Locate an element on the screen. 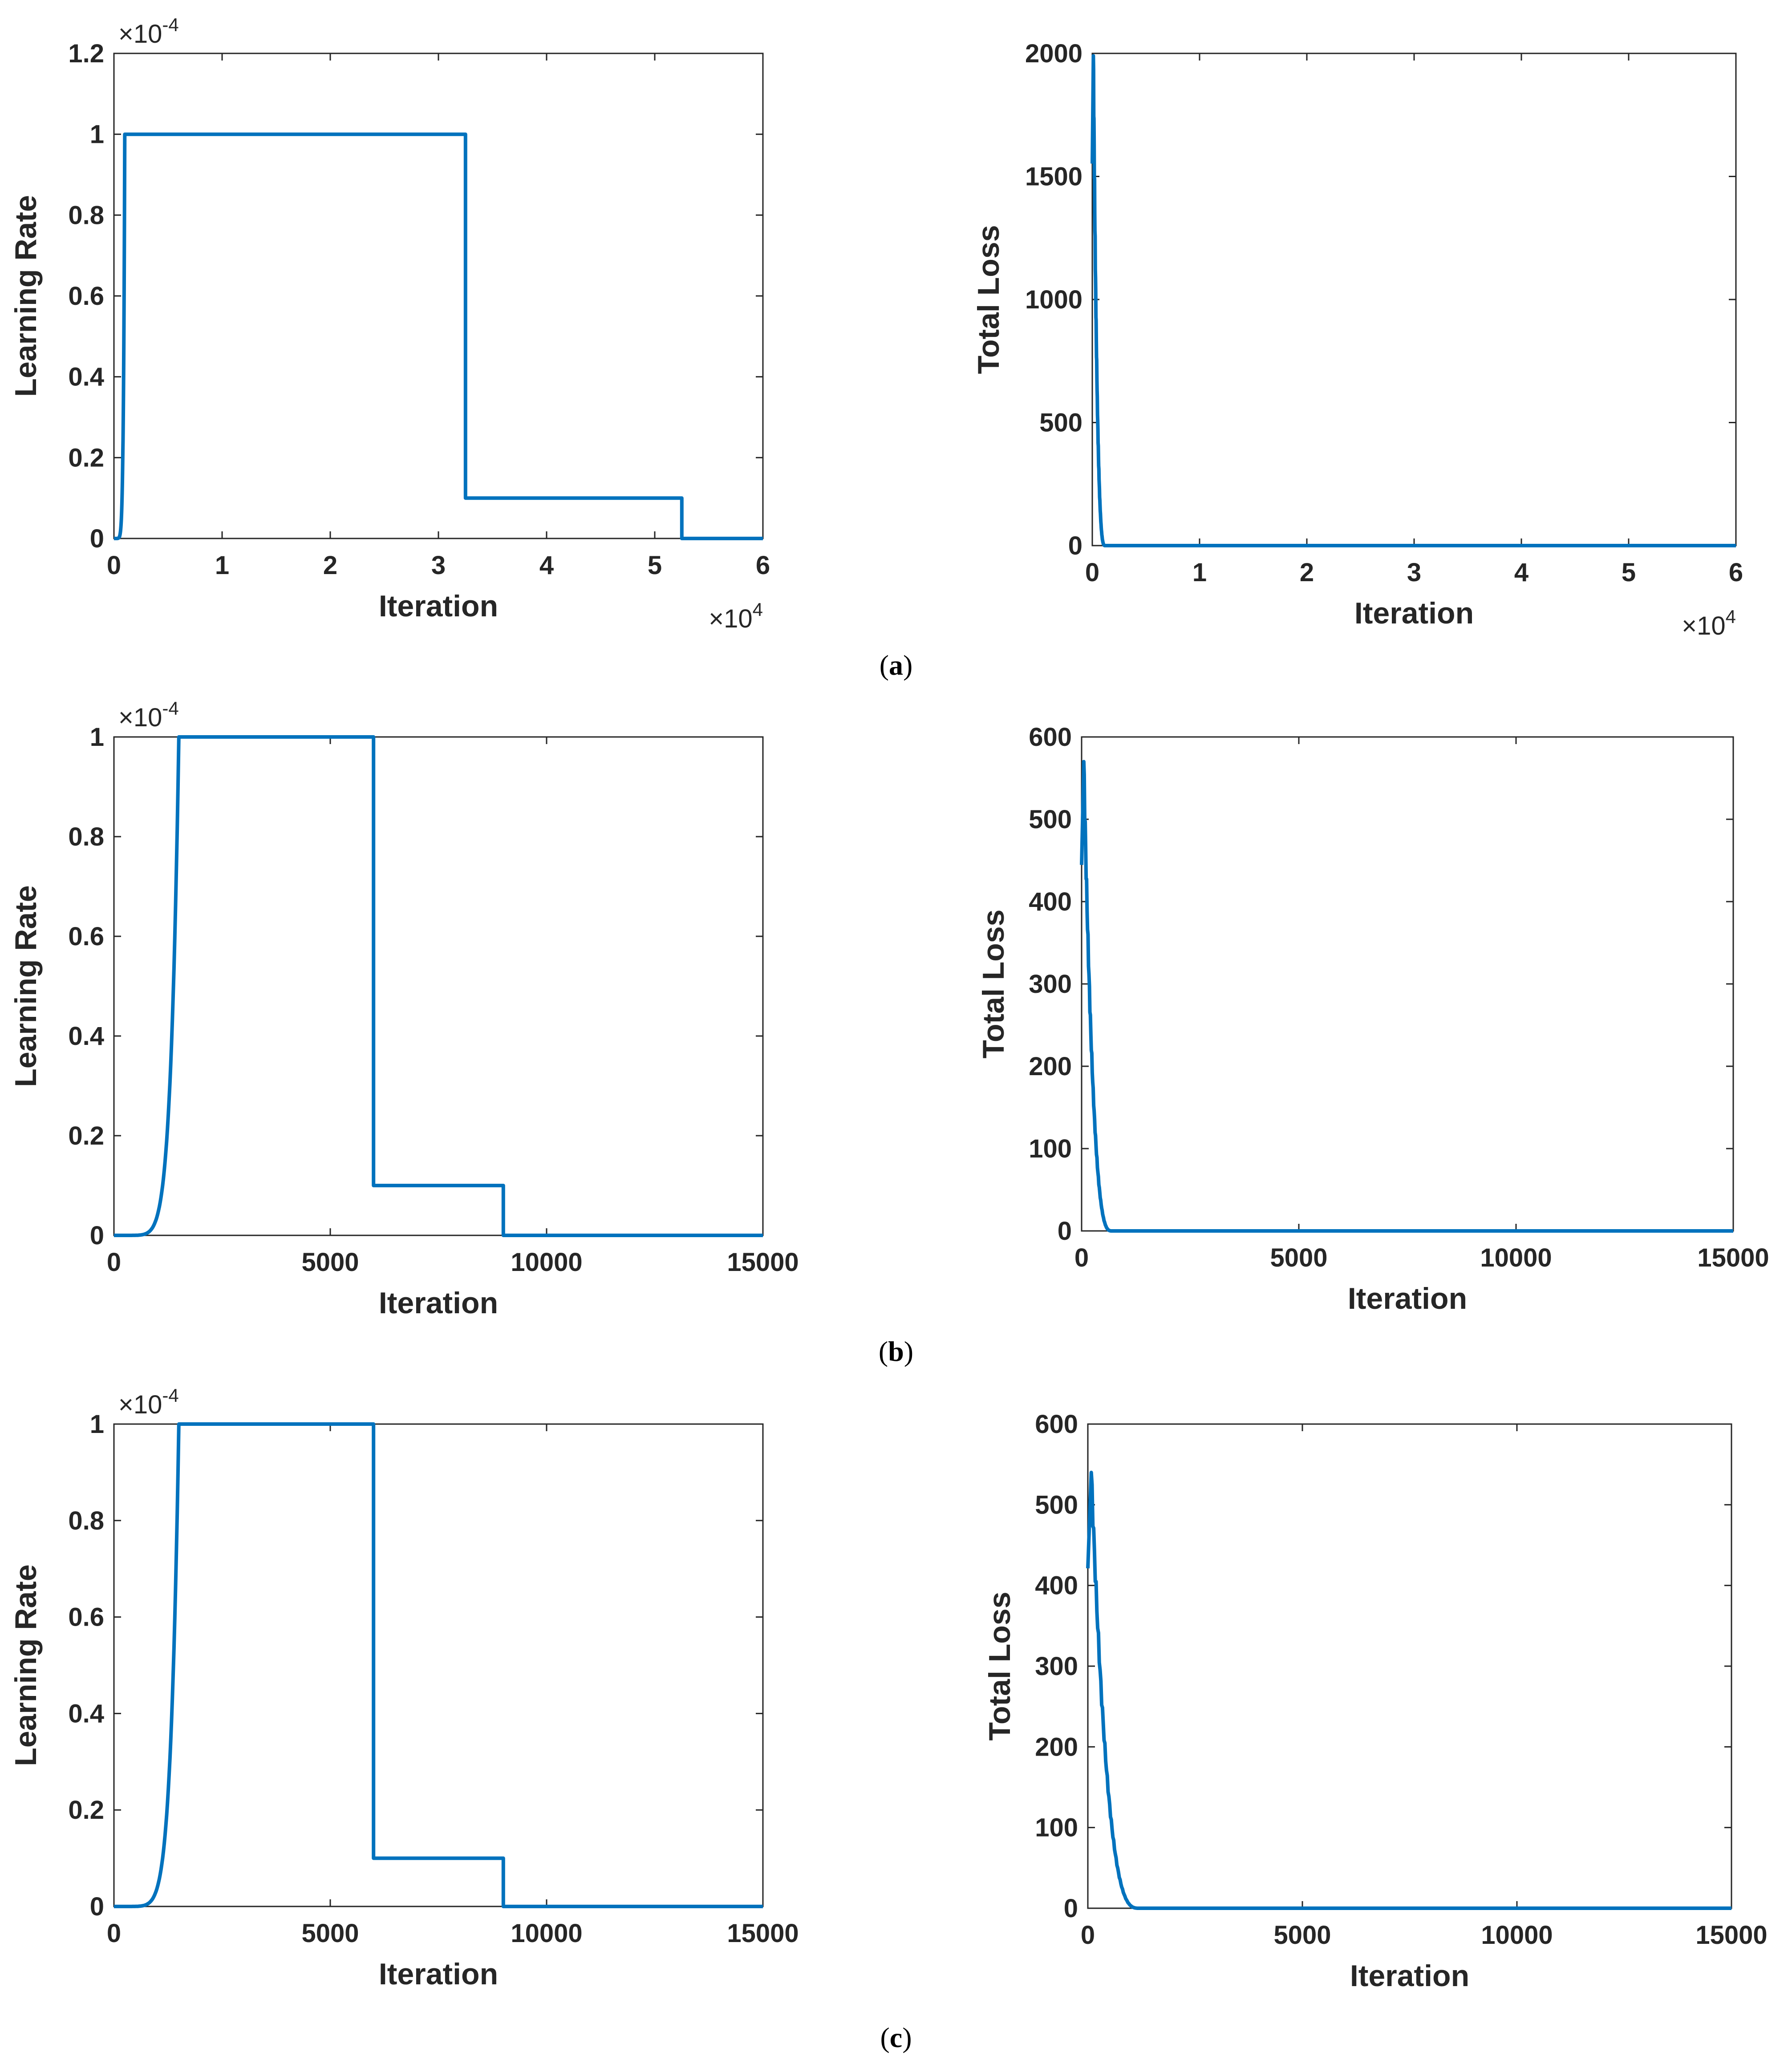 Image resolution: width=1792 pixels, height=2068 pixels. y-tick-label: 500 is located at coordinates (1056, 1504).